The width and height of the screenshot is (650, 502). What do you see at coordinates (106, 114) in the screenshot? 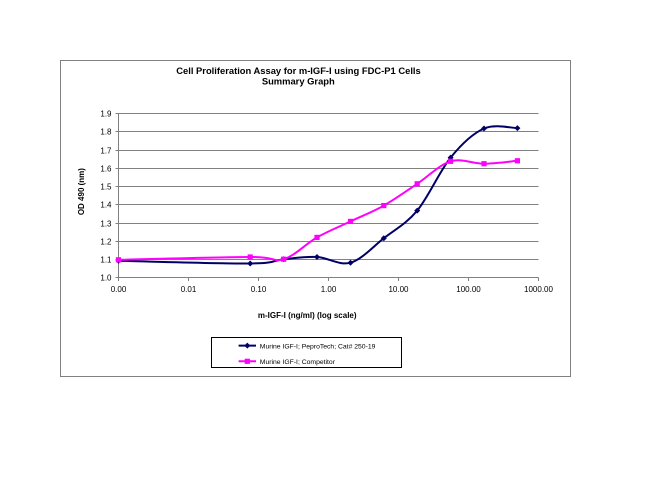
I see `svg-text: 1.9` at bounding box center [106, 114].